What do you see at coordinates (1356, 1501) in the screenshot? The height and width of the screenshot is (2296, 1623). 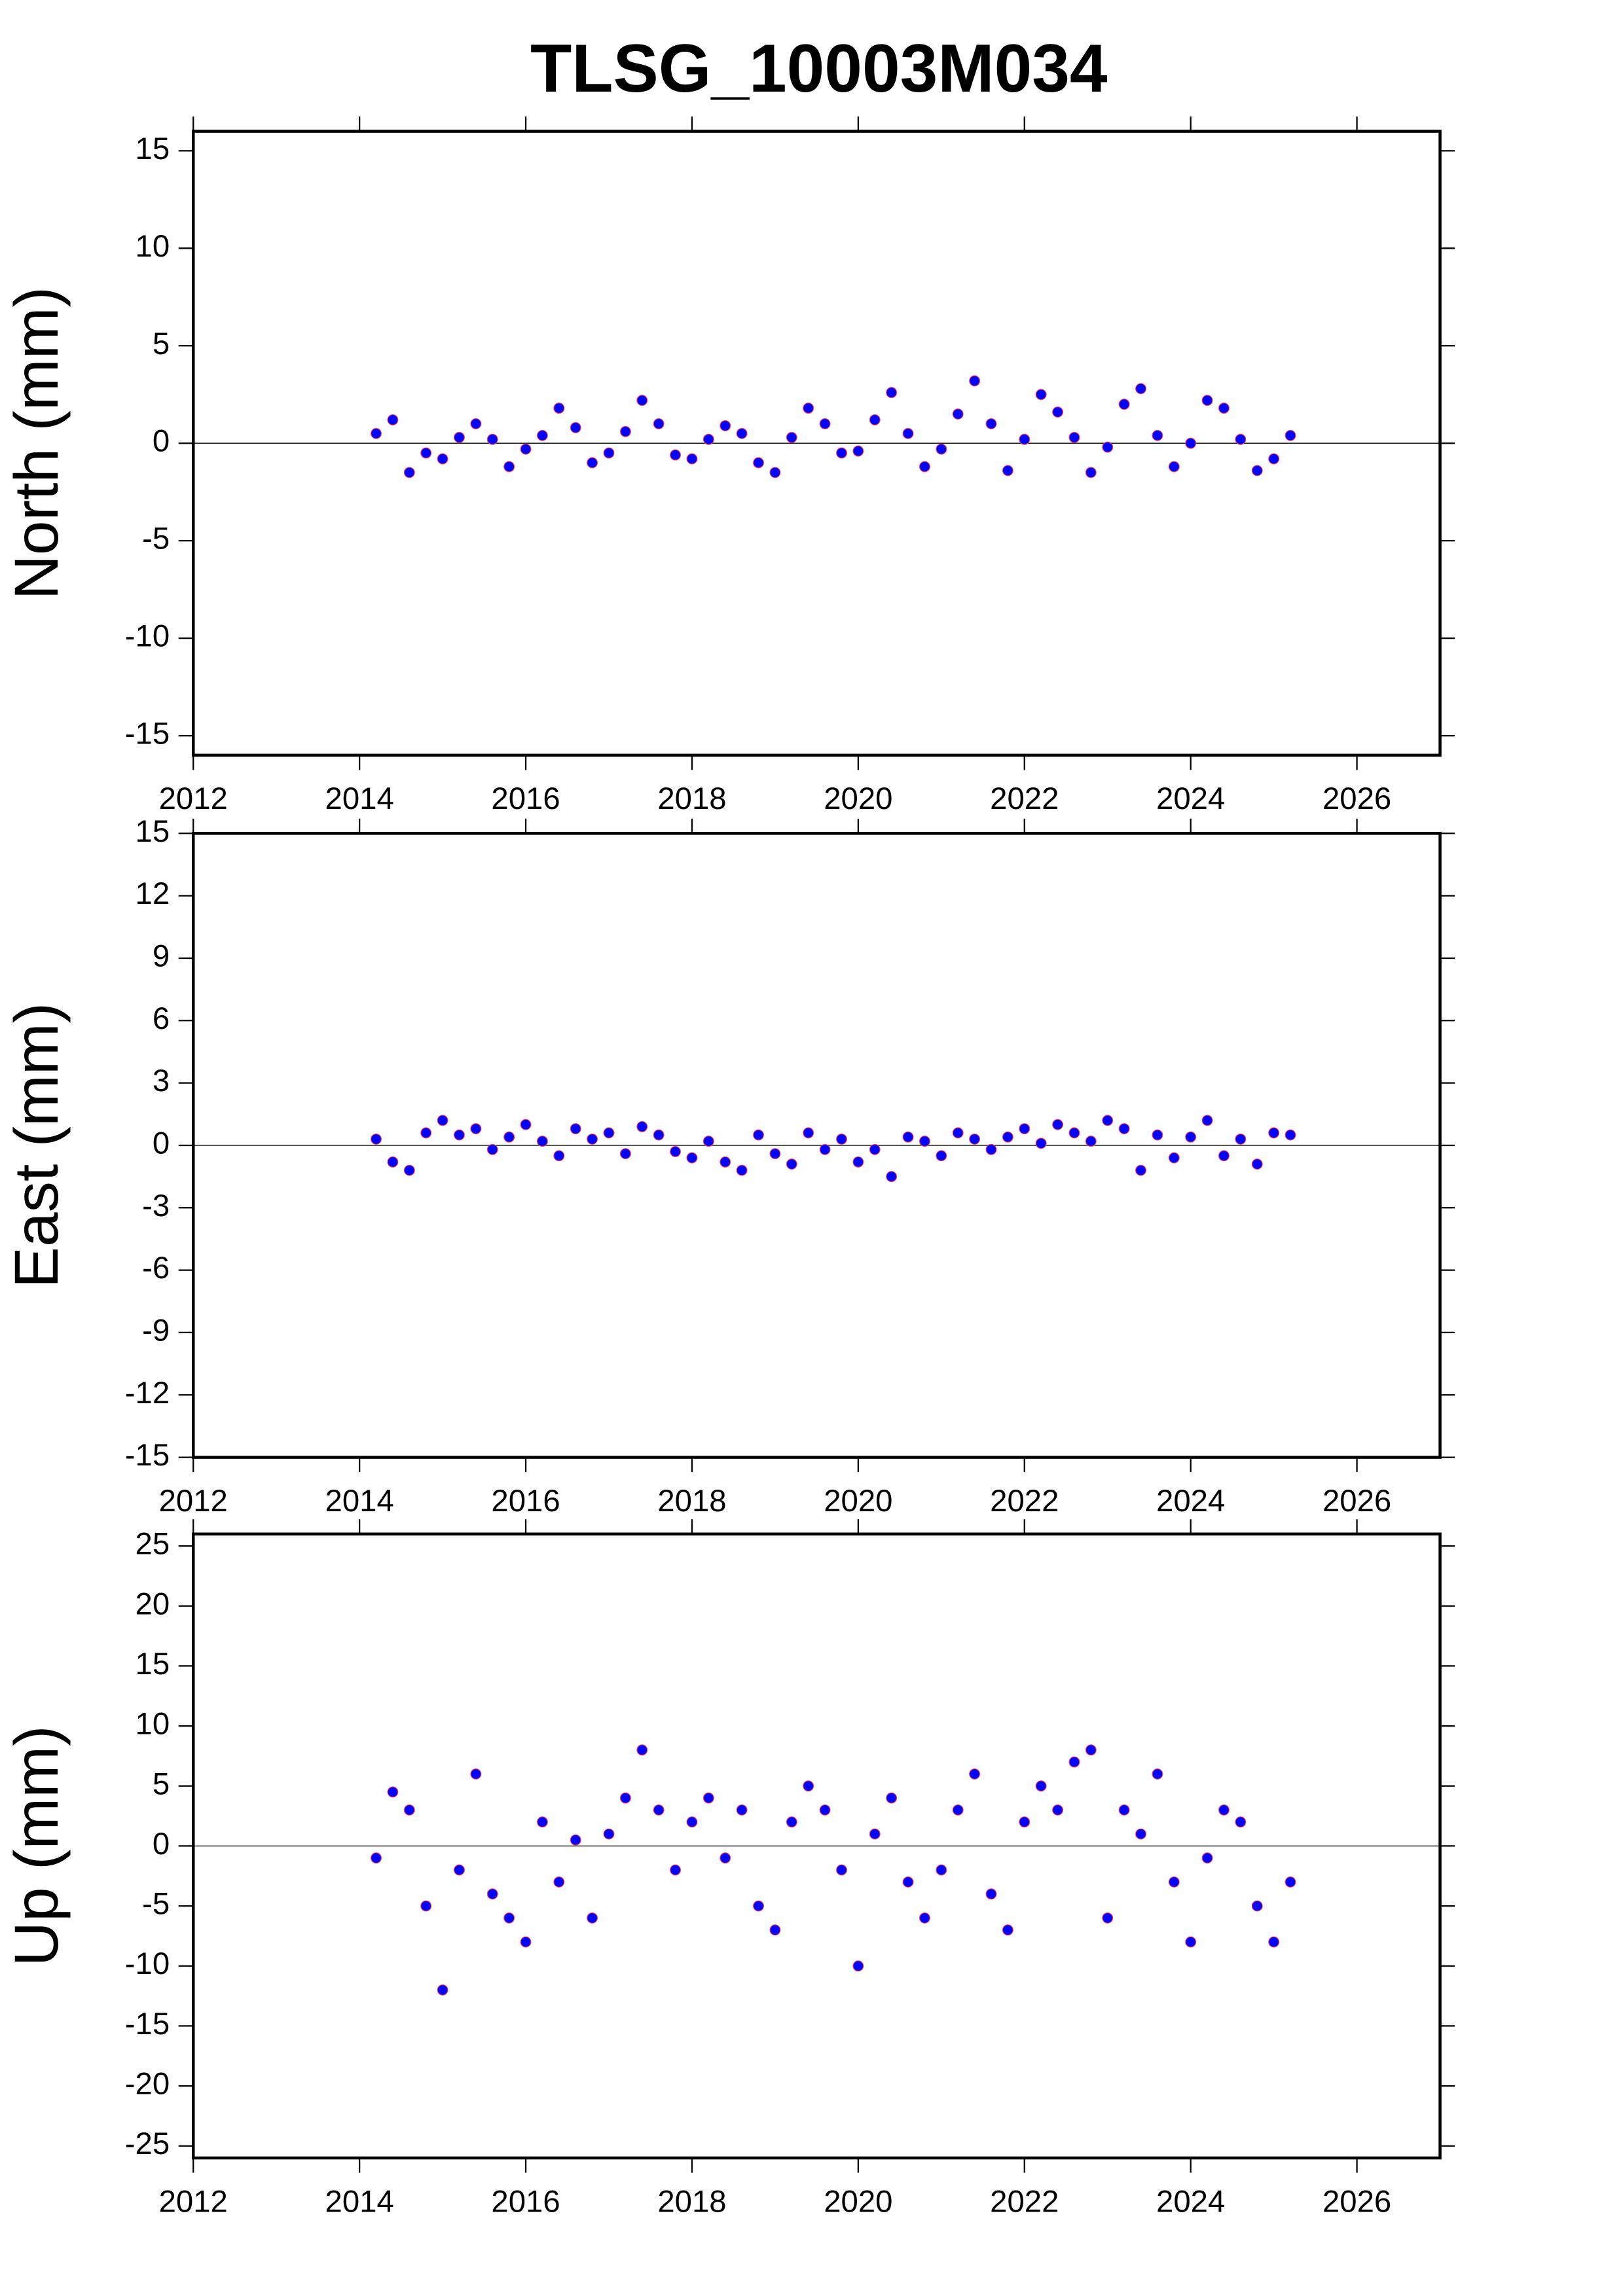 I see `x-tick-label: 2026` at bounding box center [1356, 1501].